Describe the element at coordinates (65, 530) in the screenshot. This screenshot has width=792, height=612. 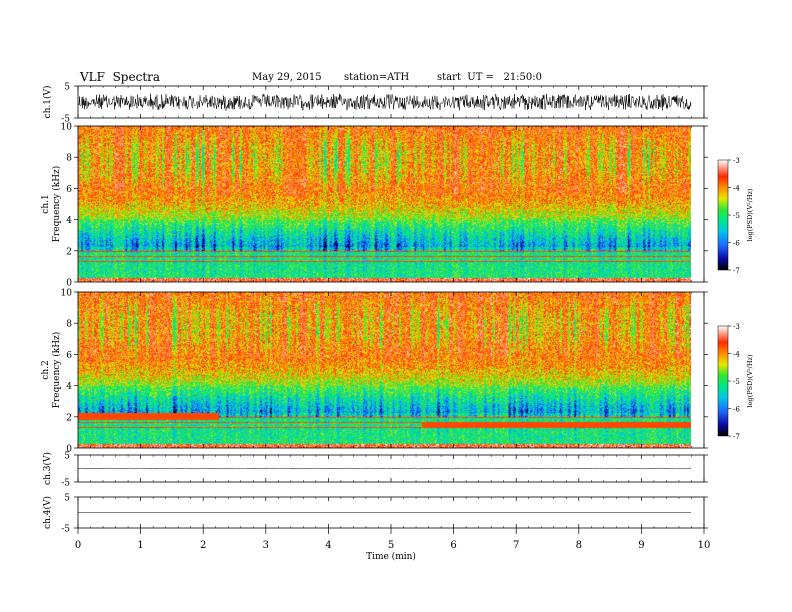
I see `ch4-wave-ytick-label: -5` at that location.